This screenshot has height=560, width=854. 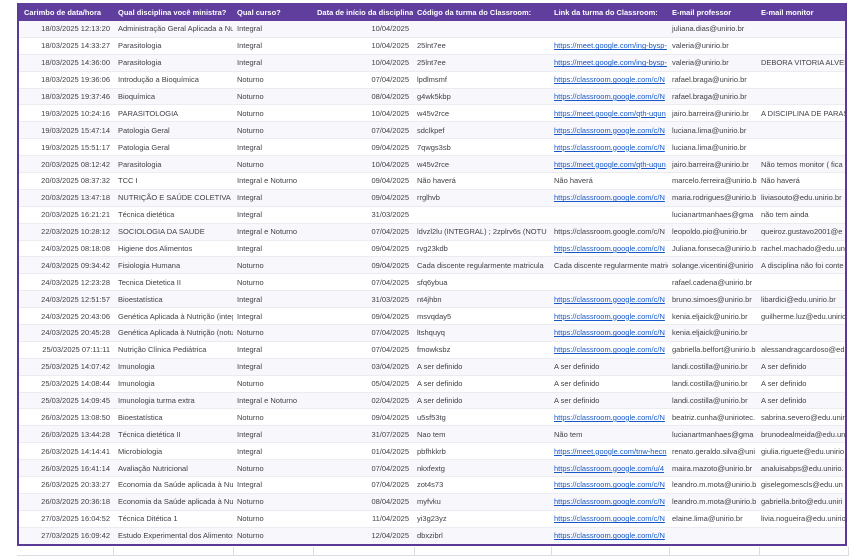 What do you see at coordinates (712, 265) in the screenshot?
I see `cell-professor-email: solange.vicentini@unirio` at bounding box center [712, 265].